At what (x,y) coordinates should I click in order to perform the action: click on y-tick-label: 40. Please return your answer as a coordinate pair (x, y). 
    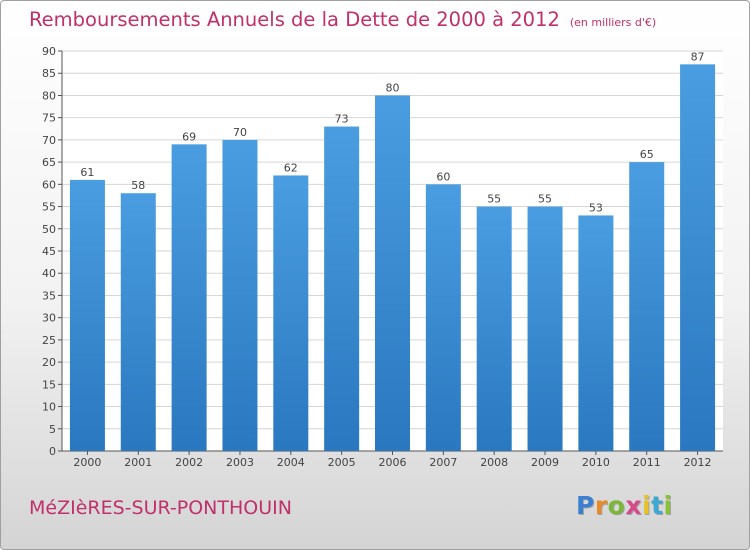
    Looking at the image, I should click on (49, 273).